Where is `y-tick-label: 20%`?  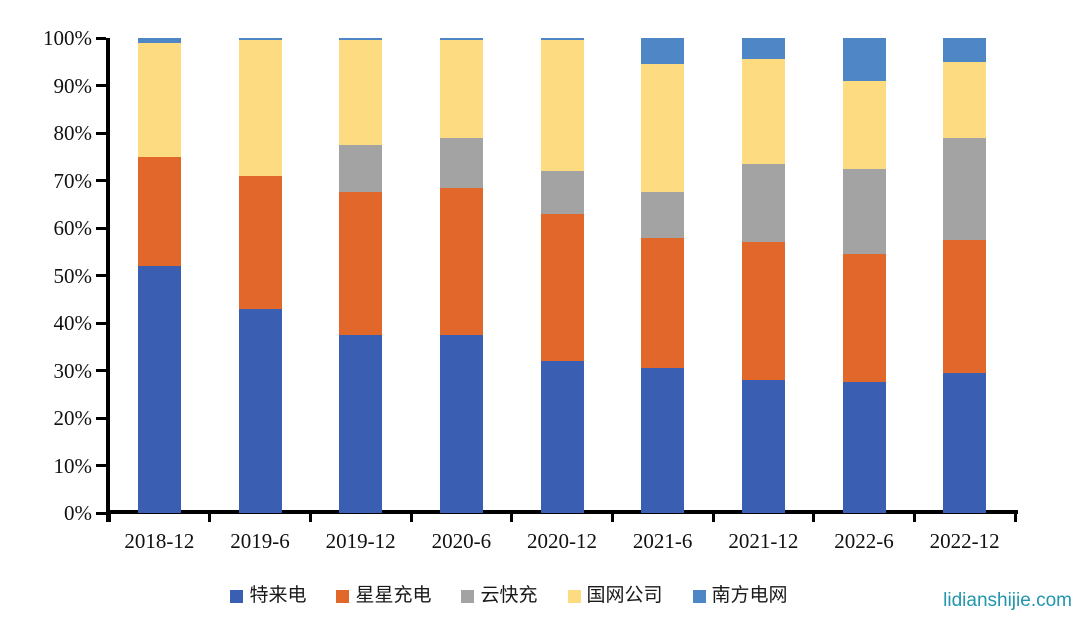 y-tick-label: 20% is located at coordinates (73, 418).